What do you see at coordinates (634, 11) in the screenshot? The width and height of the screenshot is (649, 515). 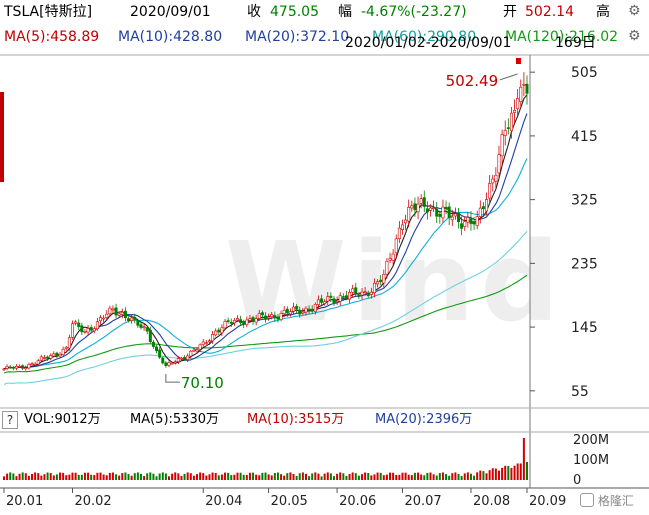 I see `gear-icon: ⚙` at bounding box center [634, 11].